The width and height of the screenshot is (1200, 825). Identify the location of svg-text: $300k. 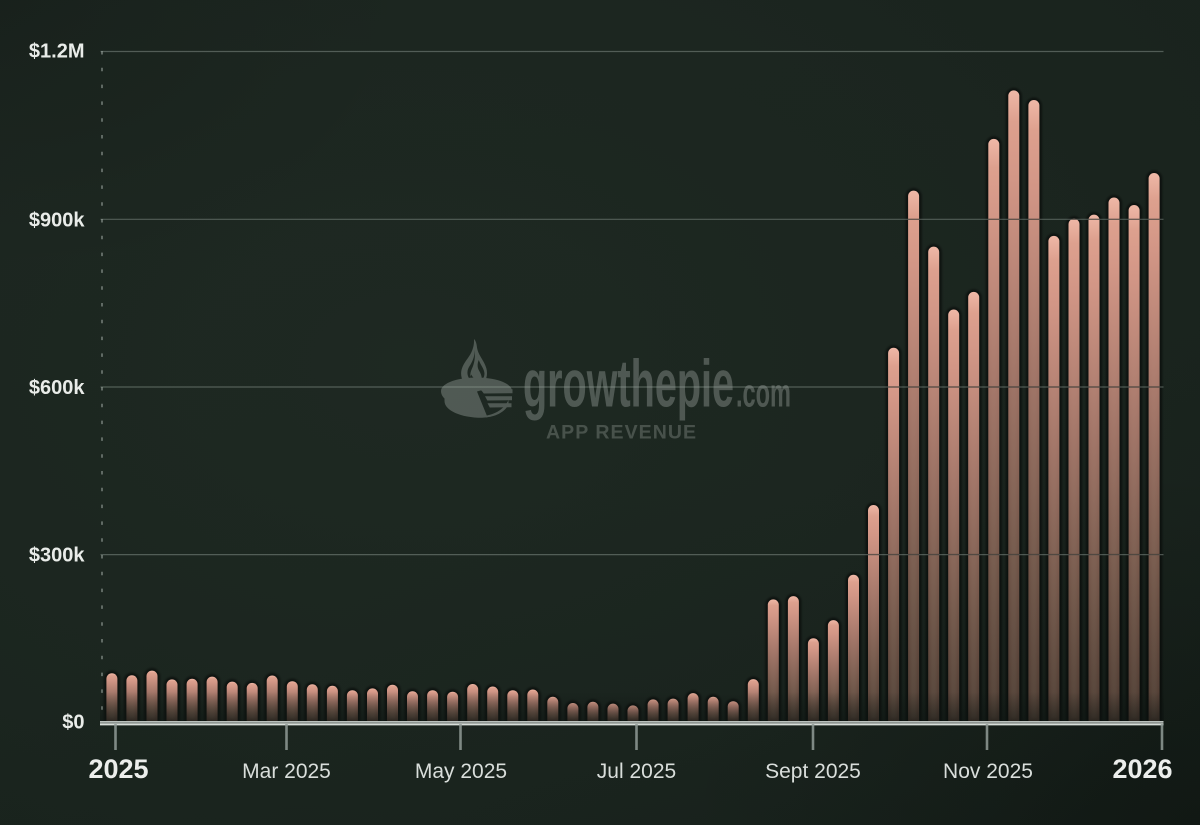
(57, 556).